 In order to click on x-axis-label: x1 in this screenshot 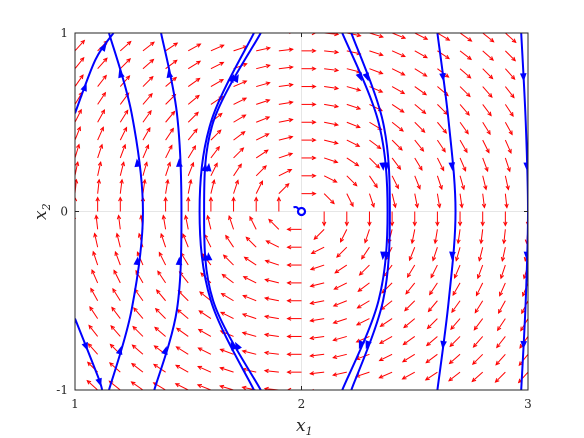, I will do `click(304, 427)`.